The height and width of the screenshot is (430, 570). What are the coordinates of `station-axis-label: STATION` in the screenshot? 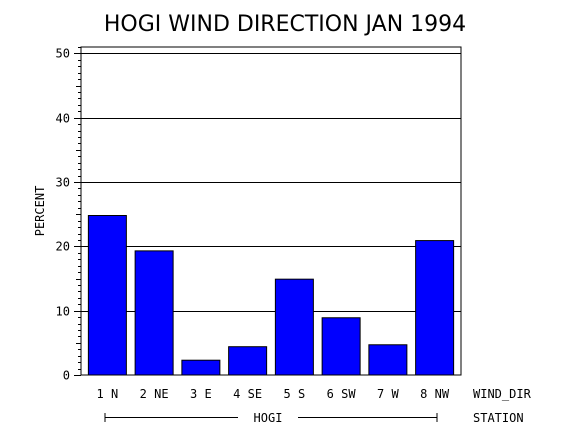 It's located at (498, 418).